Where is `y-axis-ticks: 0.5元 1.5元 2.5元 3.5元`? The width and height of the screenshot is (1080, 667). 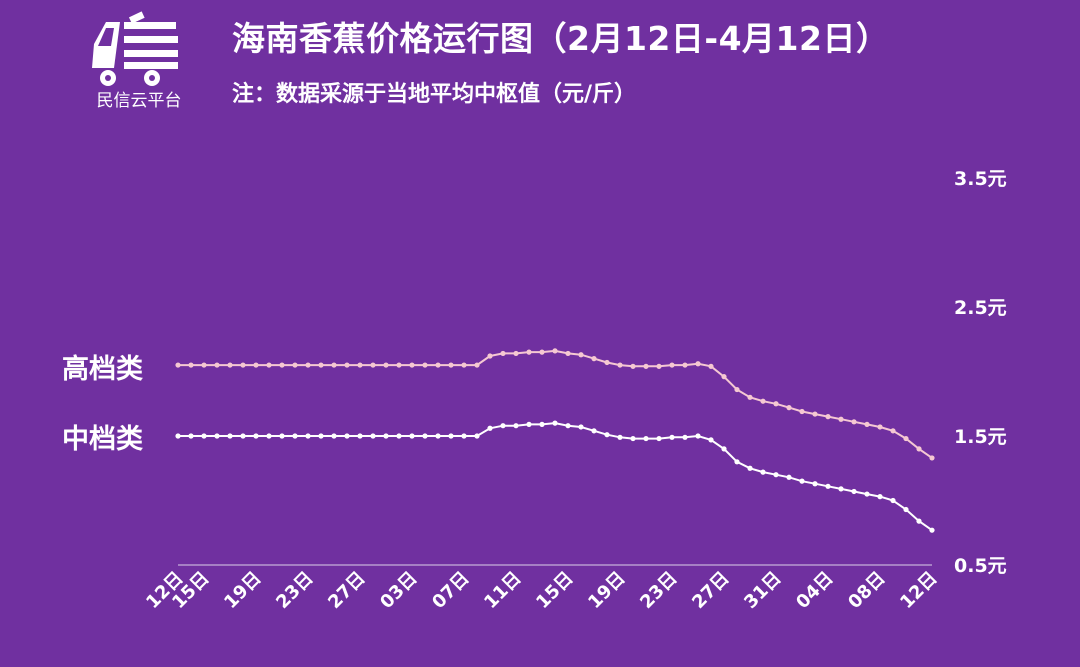 y-axis-ticks: 0.5元 1.5元 2.5元 3.5元 is located at coordinates (980, 372).